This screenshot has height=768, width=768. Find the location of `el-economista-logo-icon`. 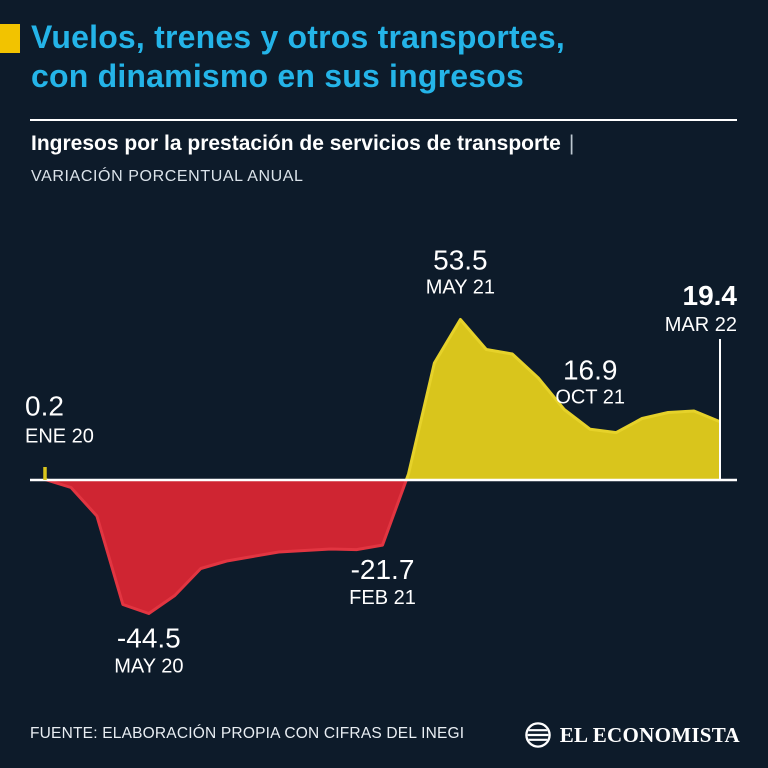

el-economista-logo-icon is located at coordinates (537, 735).